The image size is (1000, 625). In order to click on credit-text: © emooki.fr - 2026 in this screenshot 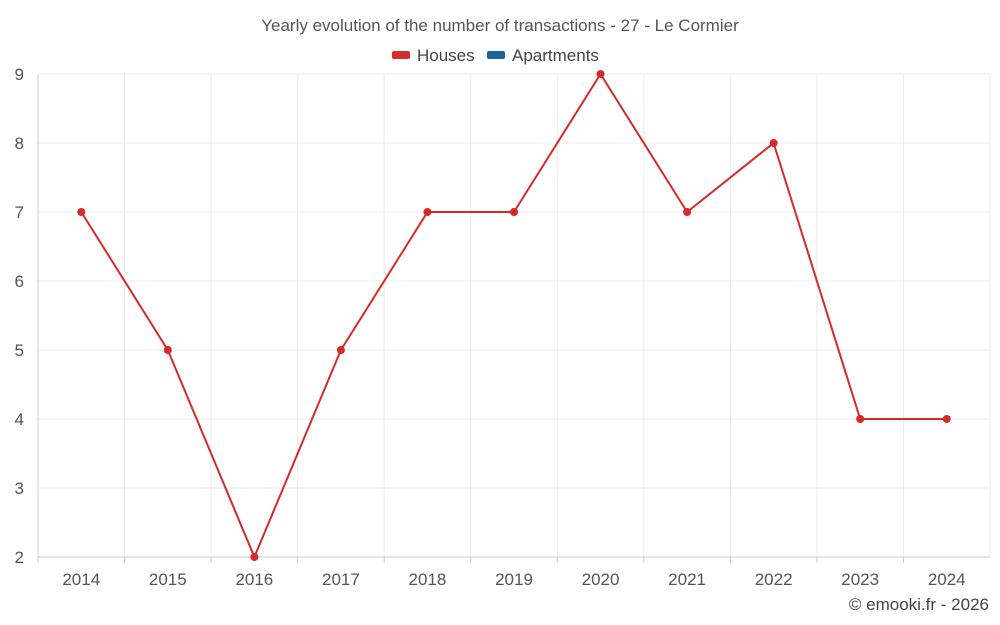, I will do `click(919, 604)`.